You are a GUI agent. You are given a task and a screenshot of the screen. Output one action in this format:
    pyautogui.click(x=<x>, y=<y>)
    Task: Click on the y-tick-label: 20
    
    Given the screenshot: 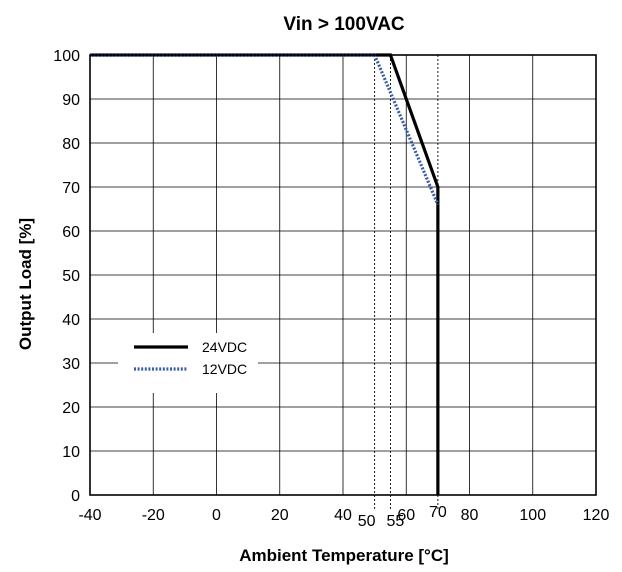 What is the action you would take?
    pyautogui.click(x=71, y=408)
    